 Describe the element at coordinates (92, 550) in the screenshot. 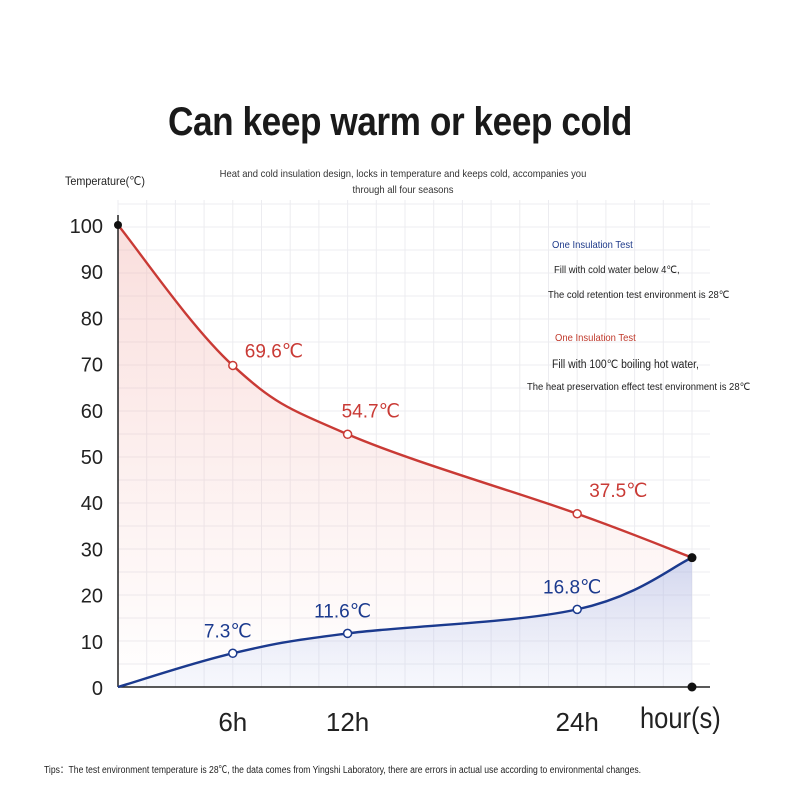

I see `y-tick-label: 30` at that location.